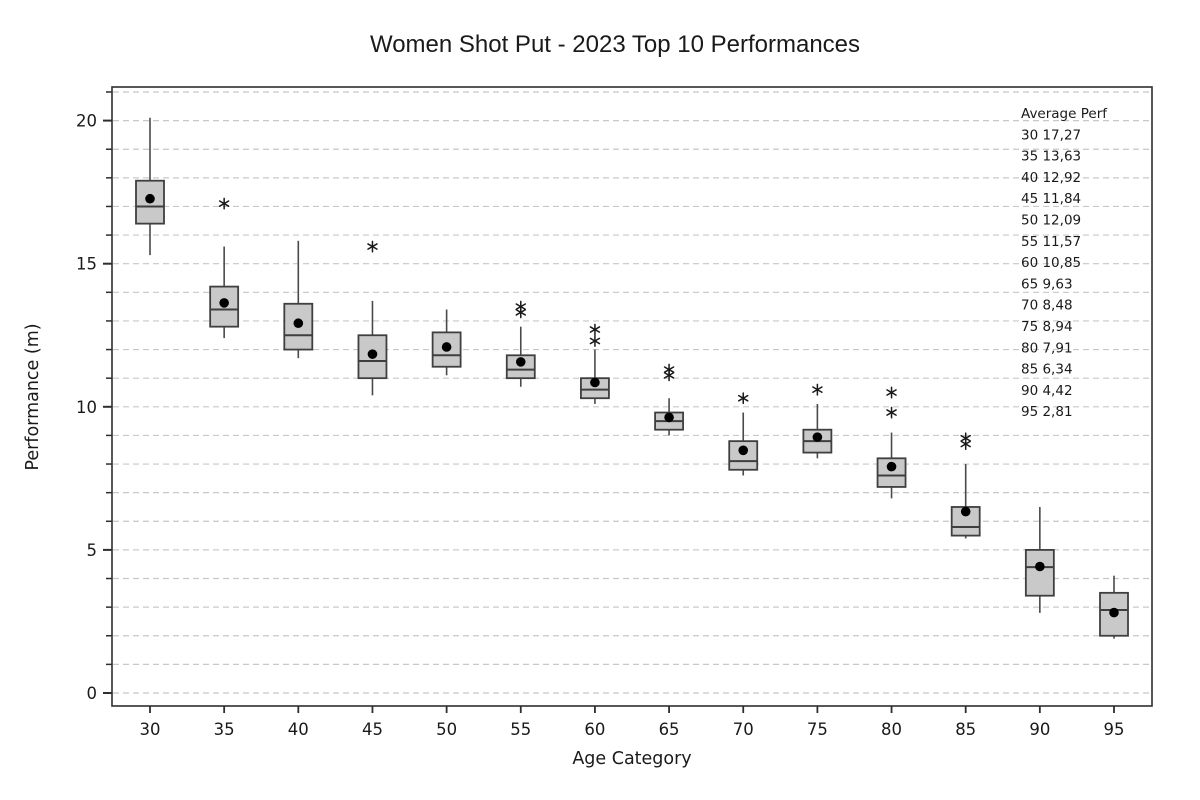 The image size is (1200, 800). Describe the element at coordinates (150, 729) in the screenshot. I see `x-tick-label: 30` at that location.